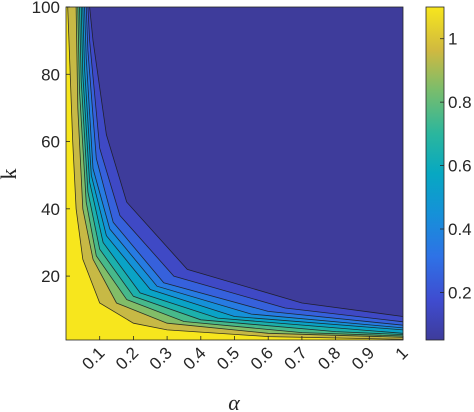 This screenshot has height=412, width=474. What do you see at coordinates (161, 358) in the screenshot?
I see `x-tick-label: 0.3` at bounding box center [161, 358].